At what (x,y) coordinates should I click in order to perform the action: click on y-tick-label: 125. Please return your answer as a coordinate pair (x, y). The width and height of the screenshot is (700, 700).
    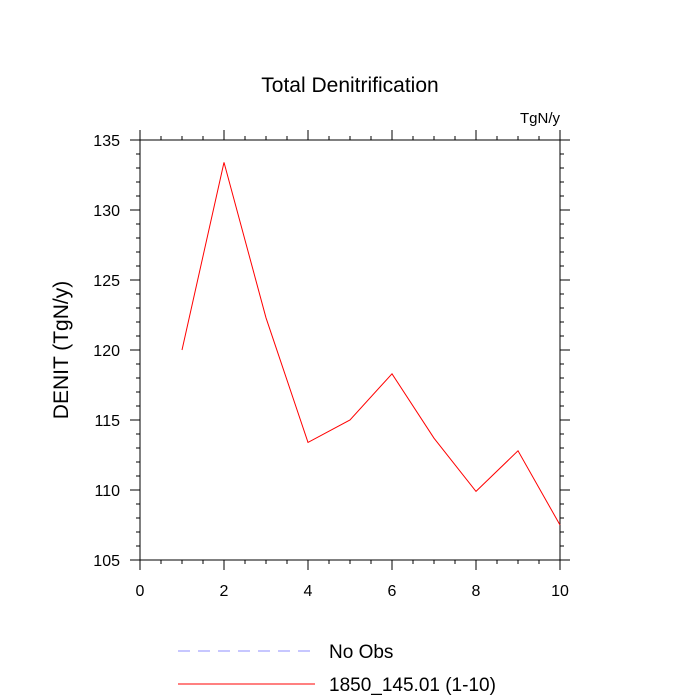
    Looking at the image, I should click on (106, 281).